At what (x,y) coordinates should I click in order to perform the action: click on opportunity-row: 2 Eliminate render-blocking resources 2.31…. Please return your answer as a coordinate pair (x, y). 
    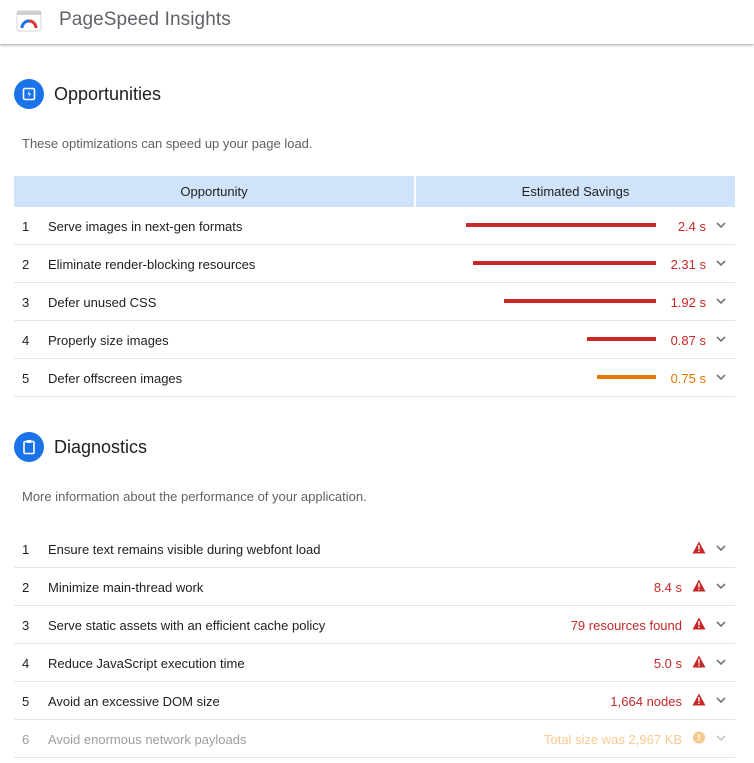
    Looking at the image, I should click on (374, 264).